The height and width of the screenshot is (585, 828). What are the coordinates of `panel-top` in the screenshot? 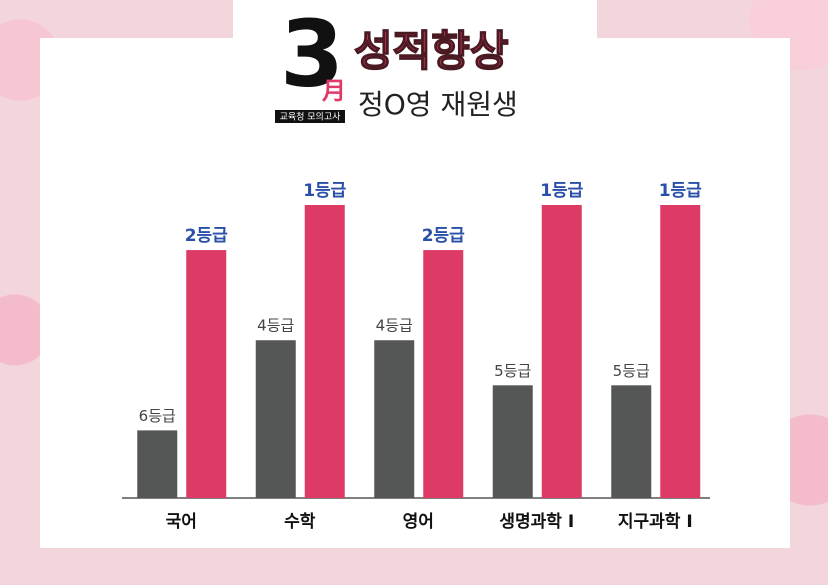 It's located at (415, 20).